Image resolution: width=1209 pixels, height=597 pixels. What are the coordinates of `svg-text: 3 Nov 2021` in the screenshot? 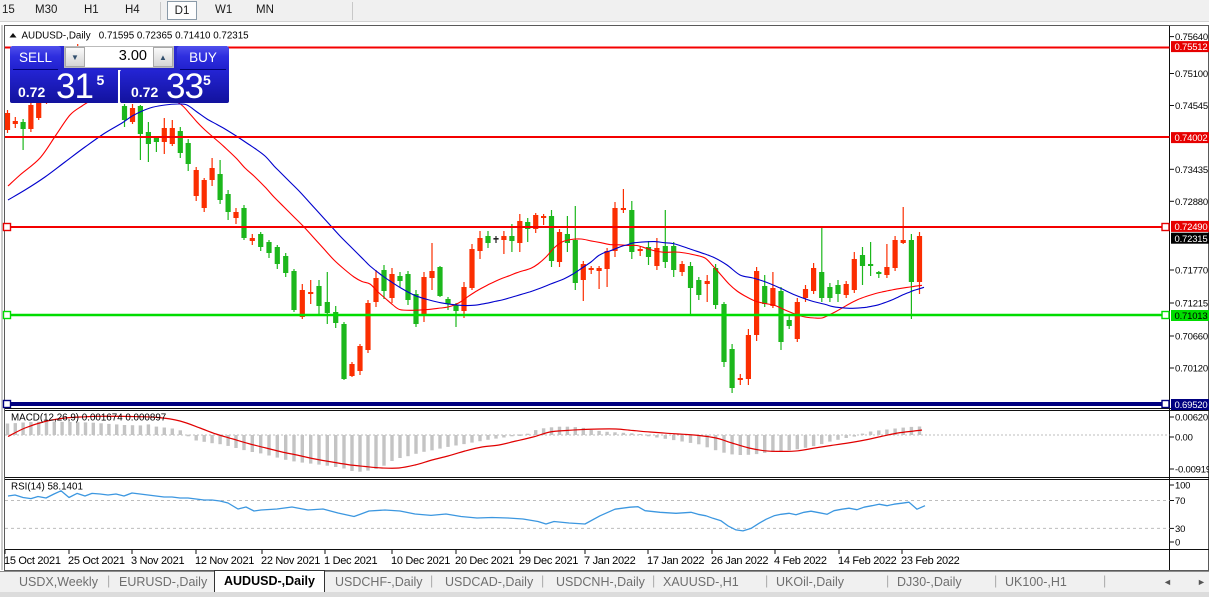 It's located at (157, 561).